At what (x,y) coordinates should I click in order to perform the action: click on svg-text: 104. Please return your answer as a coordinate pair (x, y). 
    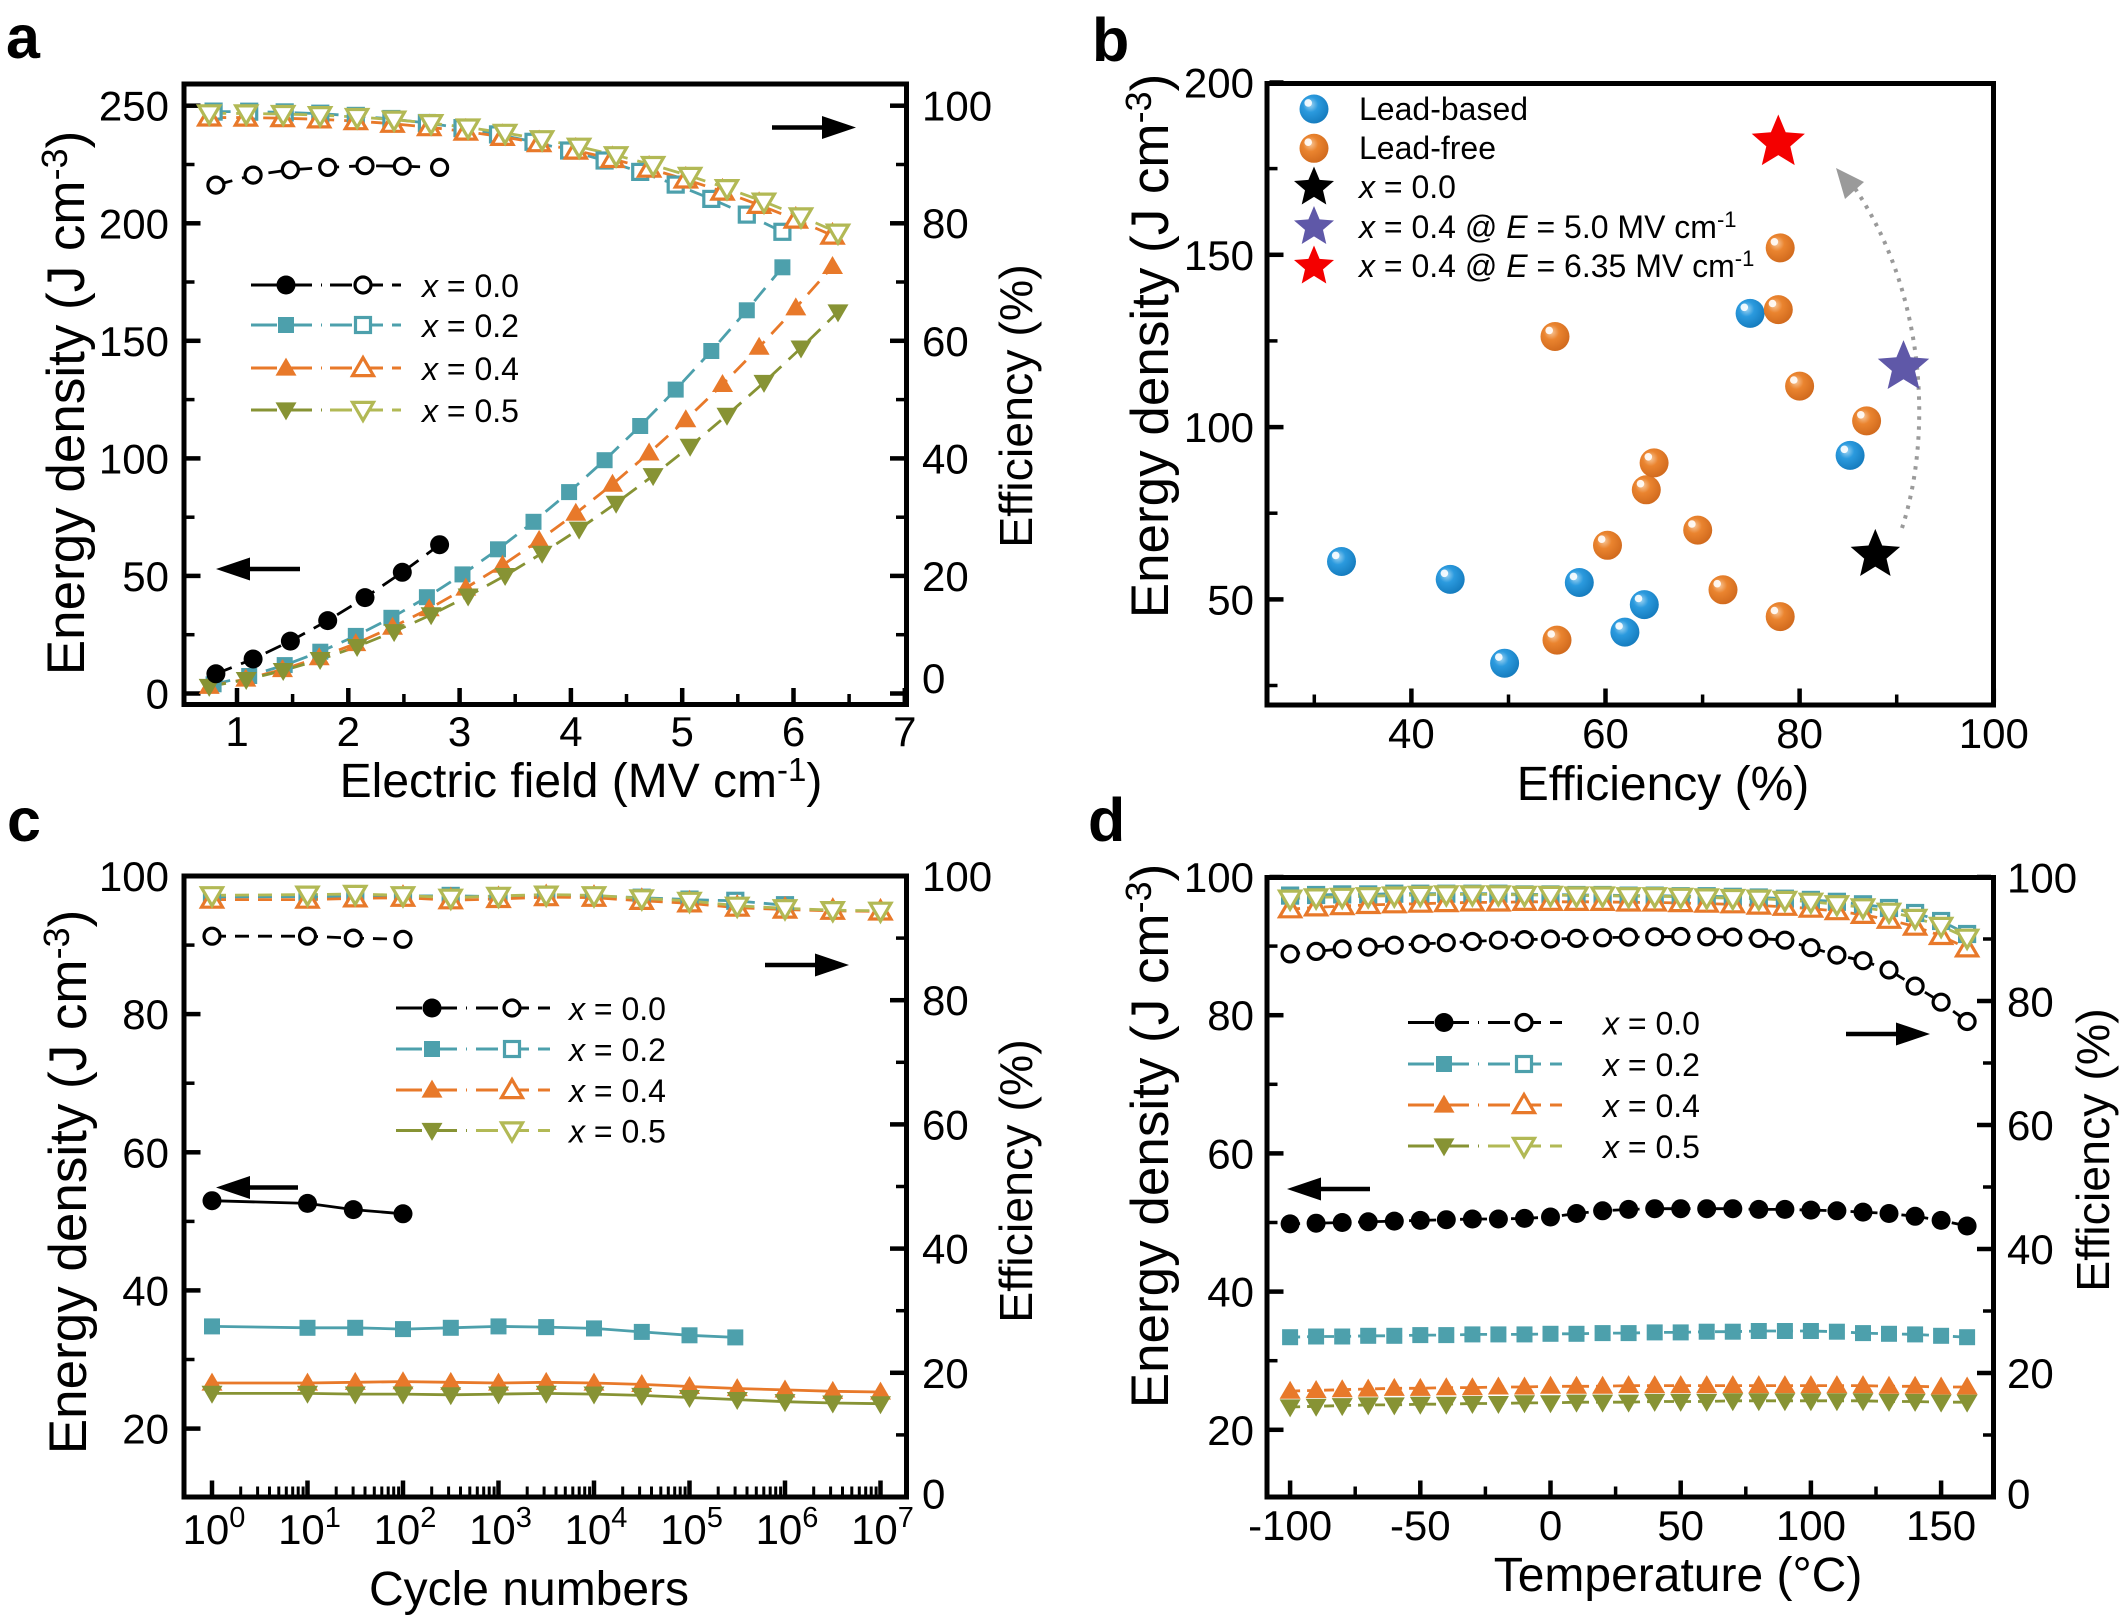
    Looking at the image, I should click on (596, 1527).